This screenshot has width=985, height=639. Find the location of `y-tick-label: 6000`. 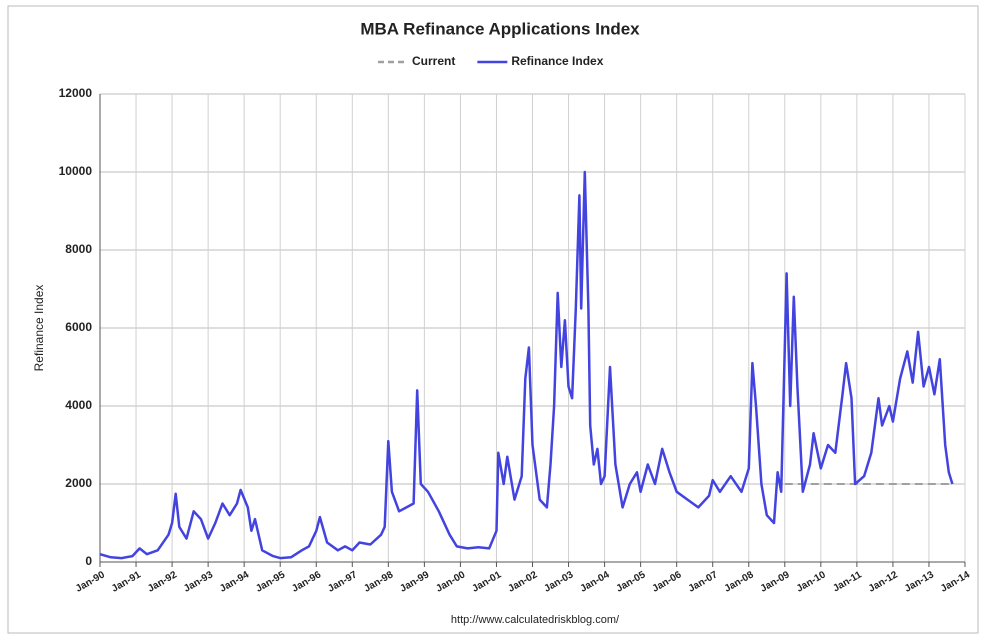

y-tick-label: 6000 is located at coordinates (78, 327).